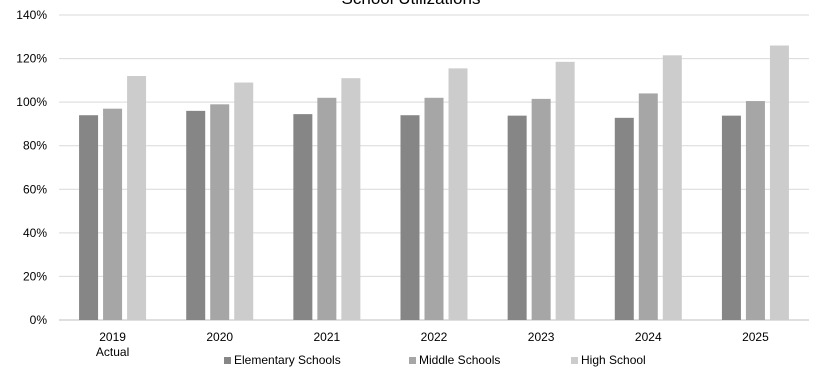 This screenshot has height=369, width=817. What do you see at coordinates (112, 337) in the screenshot?
I see `x-tick-label: 2019` at bounding box center [112, 337].